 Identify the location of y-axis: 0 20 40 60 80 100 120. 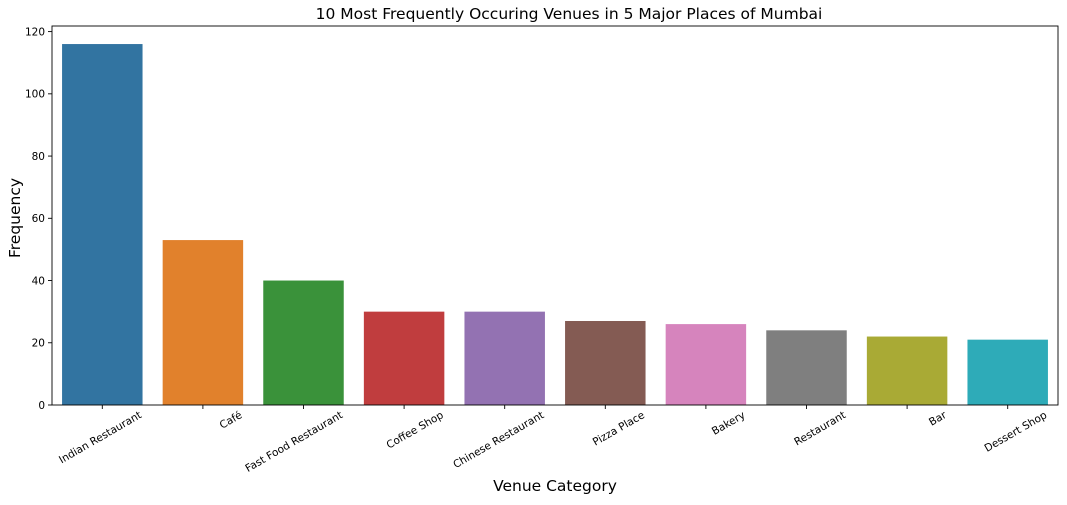
(38, 219).